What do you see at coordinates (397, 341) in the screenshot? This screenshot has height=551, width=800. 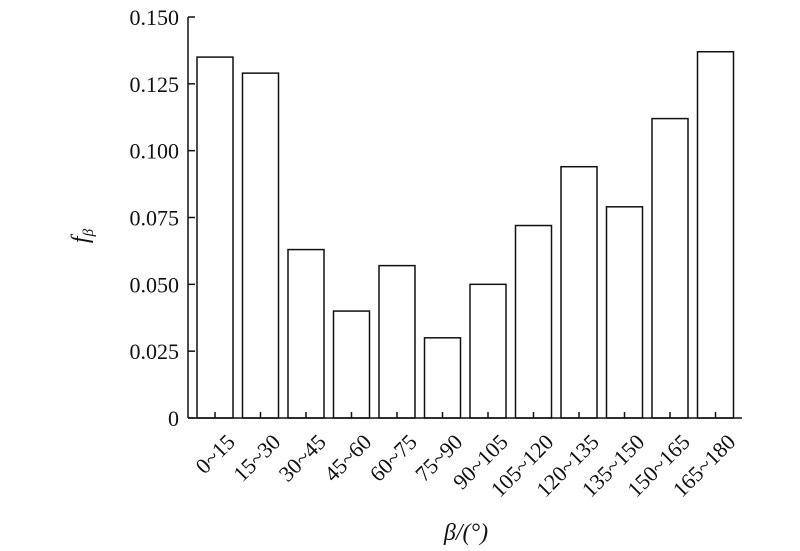 I see `bar-60~75` at bounding box center [397, 341].